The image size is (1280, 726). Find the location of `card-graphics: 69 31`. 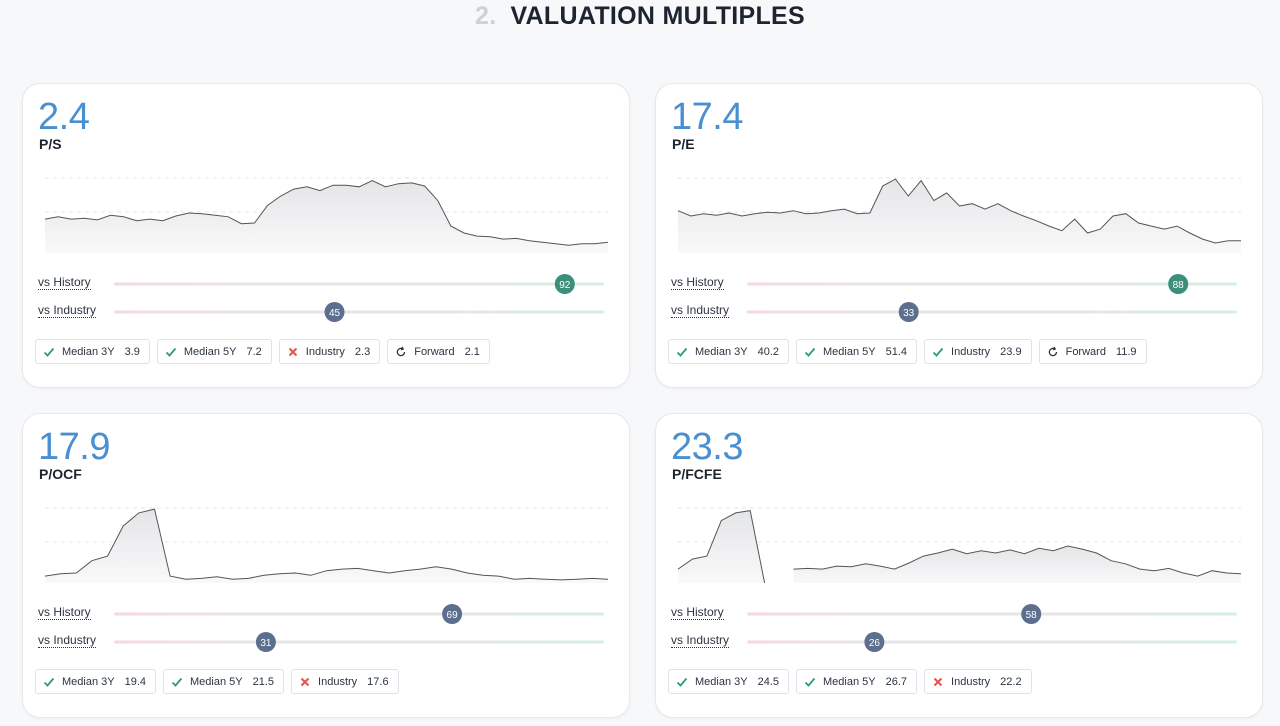

card-graphics: 69 31 is located at coordinates (326, 579).